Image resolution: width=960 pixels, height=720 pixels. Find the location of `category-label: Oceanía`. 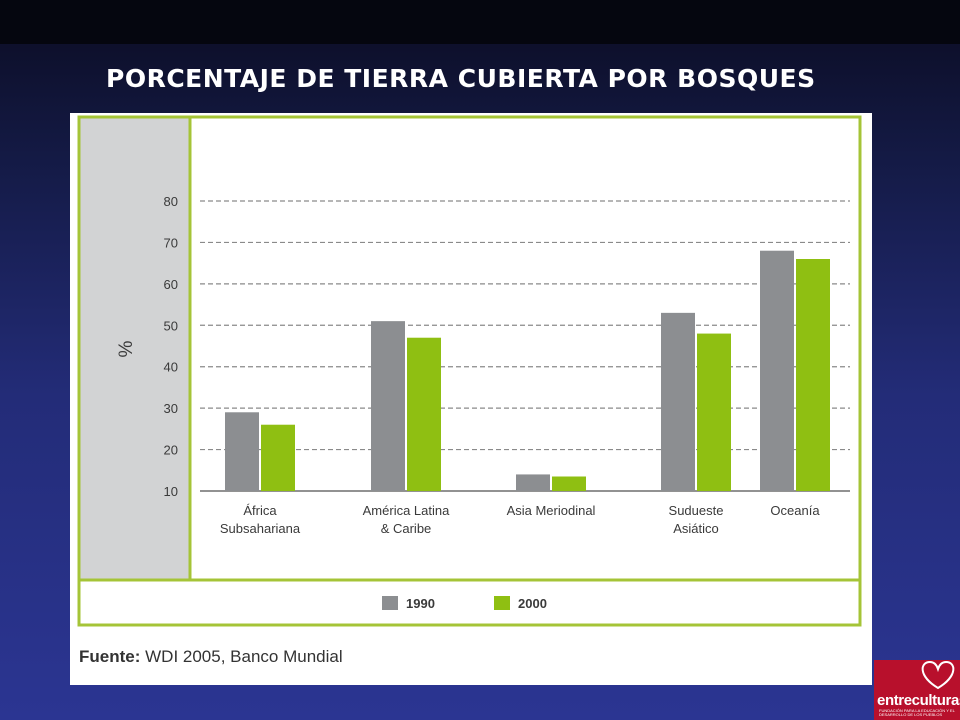

category-label: Oceanía is located at coordinates (795, 510).